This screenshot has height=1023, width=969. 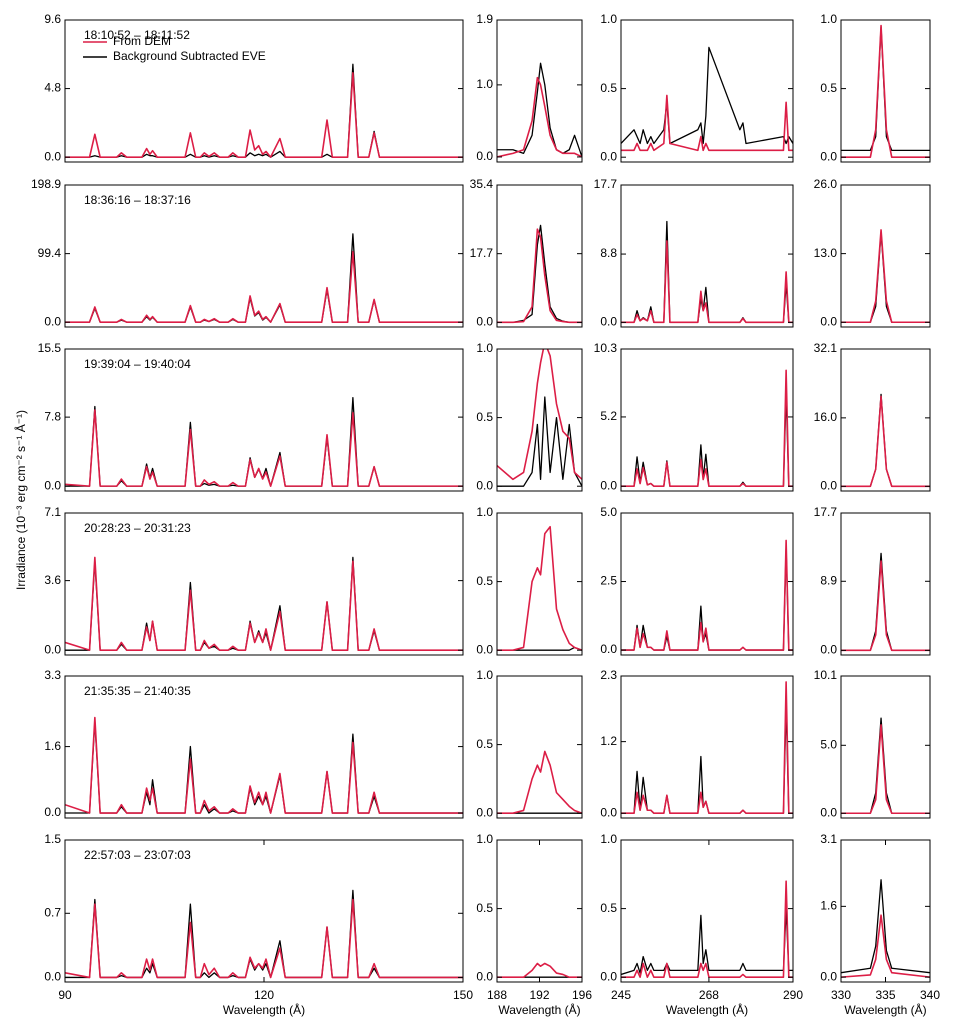 What do you see at coordinates (608, 675) in the screenshot?
I see `y-tick-label: 2.3` at bounding box center [608, 675].